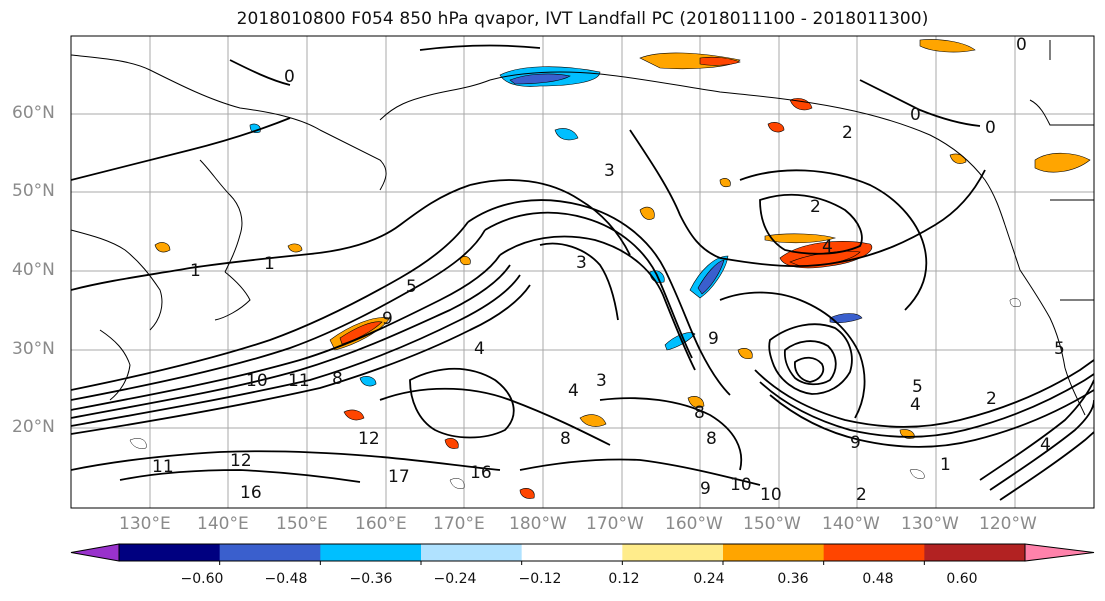 This screenshot has height=601, width=1105. I want to click on lon-label-160w: 160°W, so click(694, 524).